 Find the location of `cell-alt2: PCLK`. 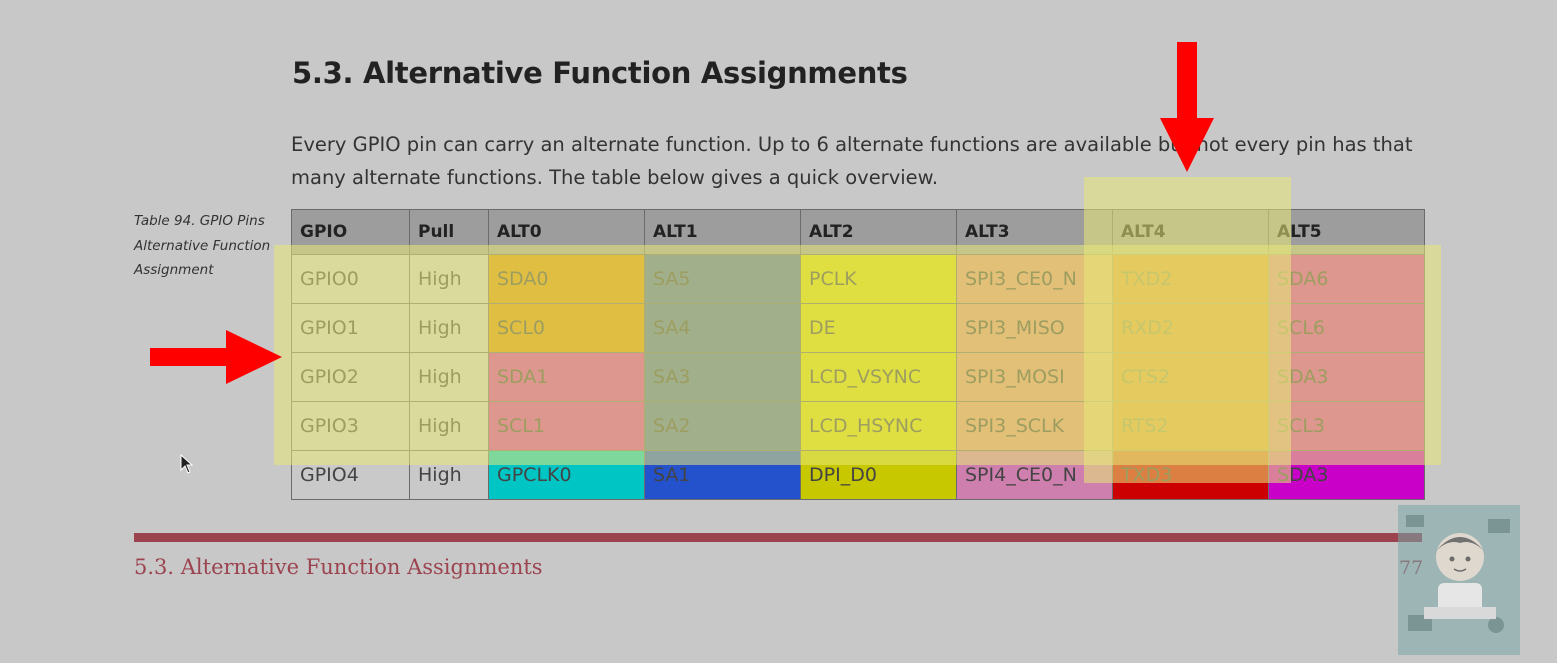

cell-alt2: PCLK is located at coordinates (878, 279).